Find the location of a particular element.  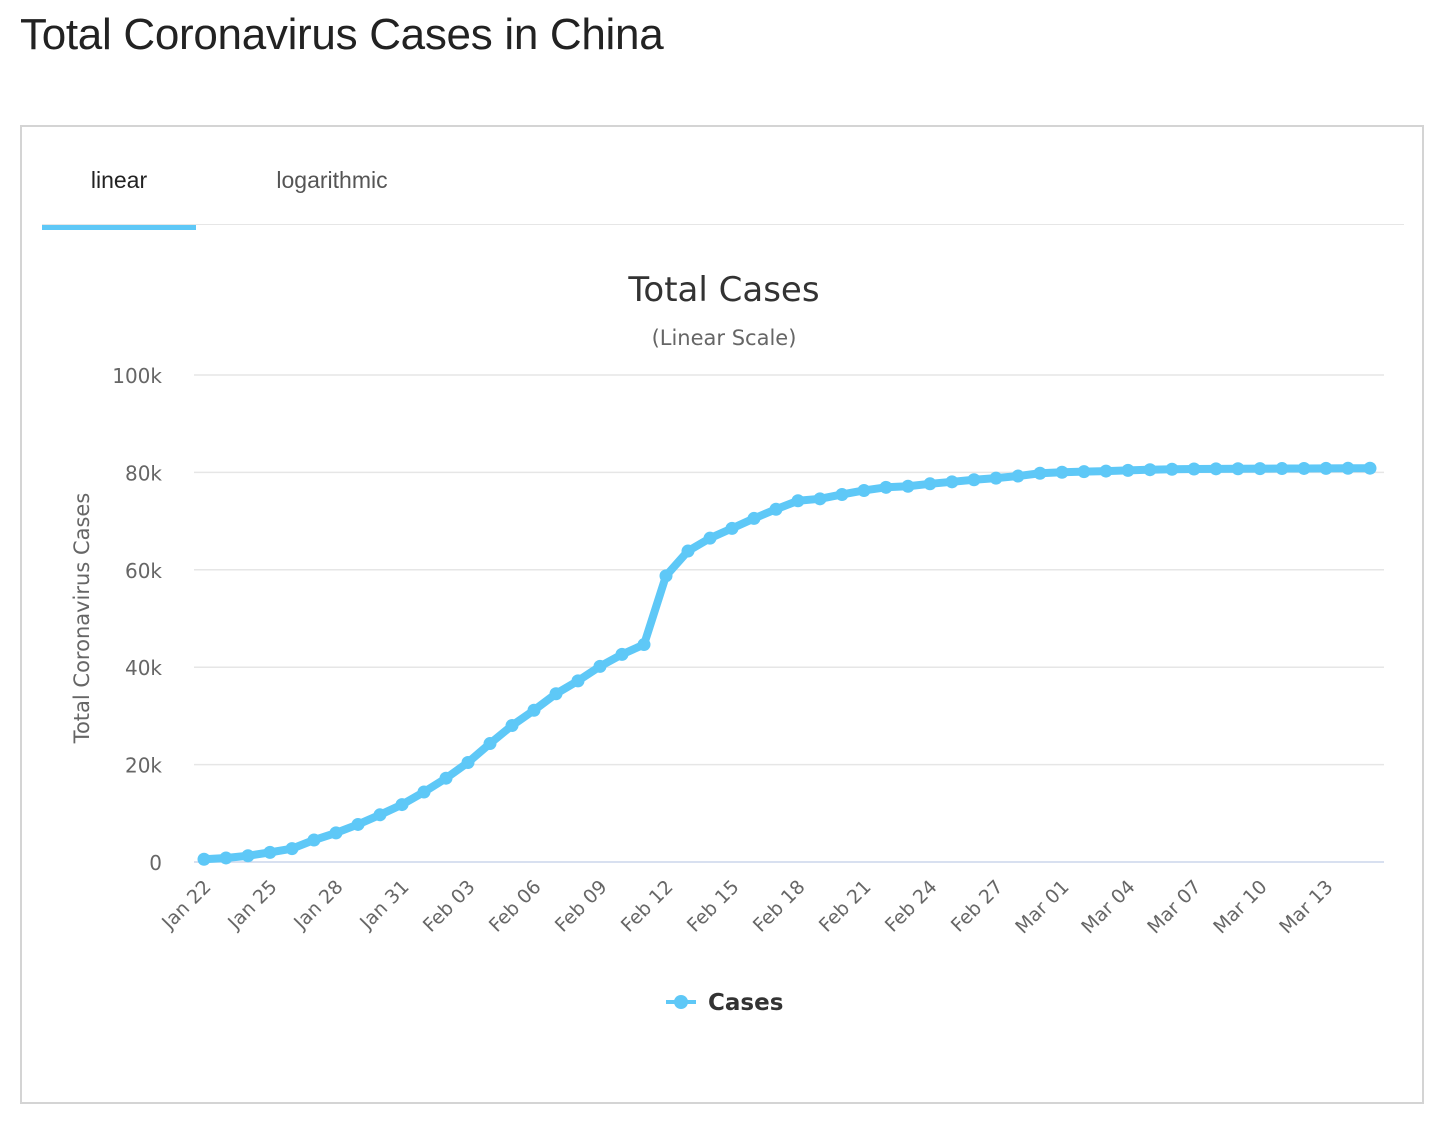

x-tick-label: Feb 12 is located at coordinates (647, 906).